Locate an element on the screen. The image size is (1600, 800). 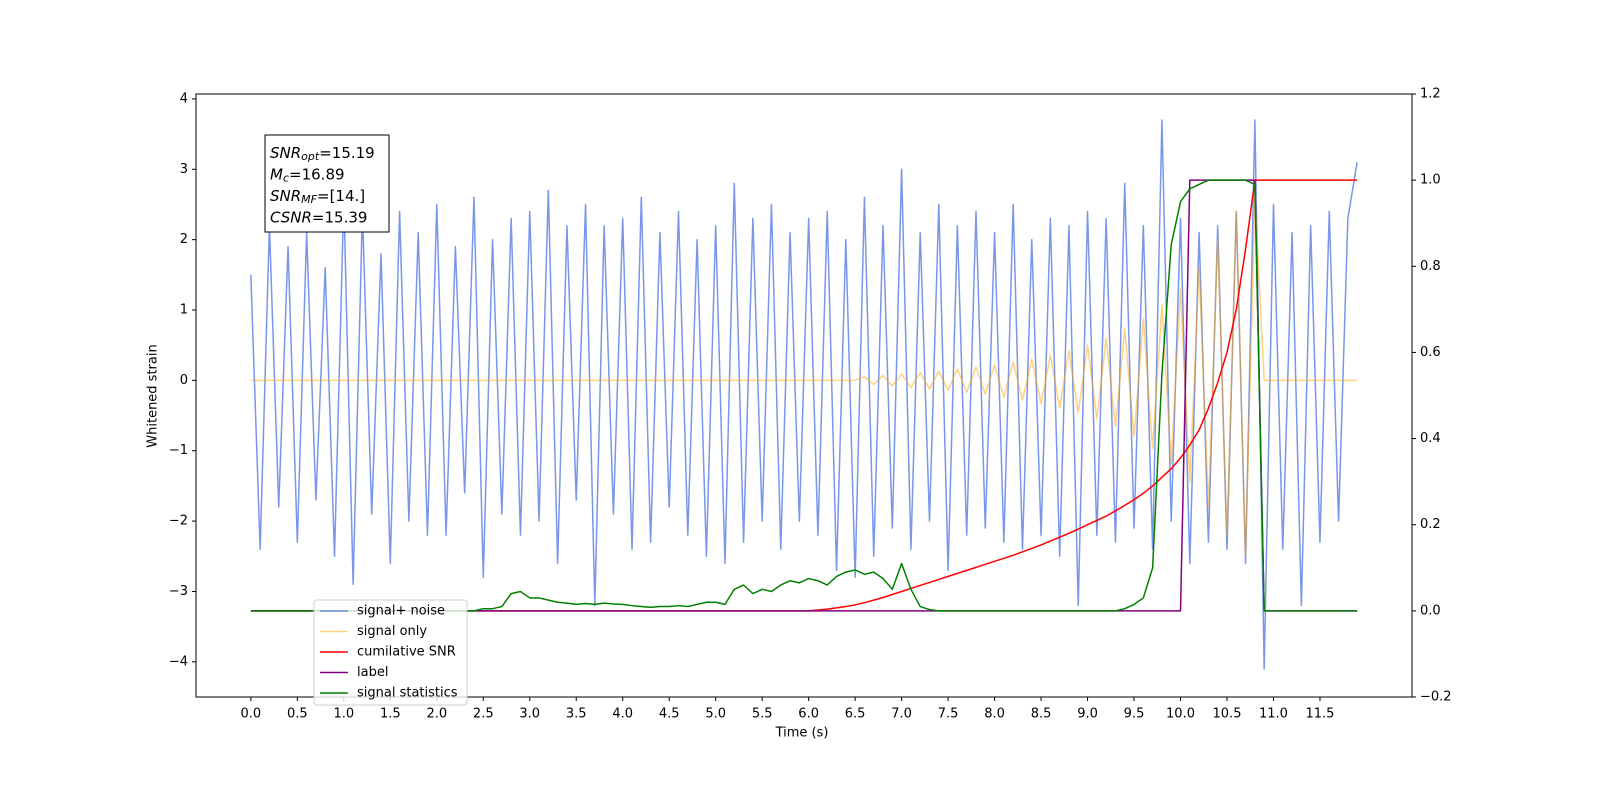
x-tick-label: 4.5 is located at coordinates (669, 714).